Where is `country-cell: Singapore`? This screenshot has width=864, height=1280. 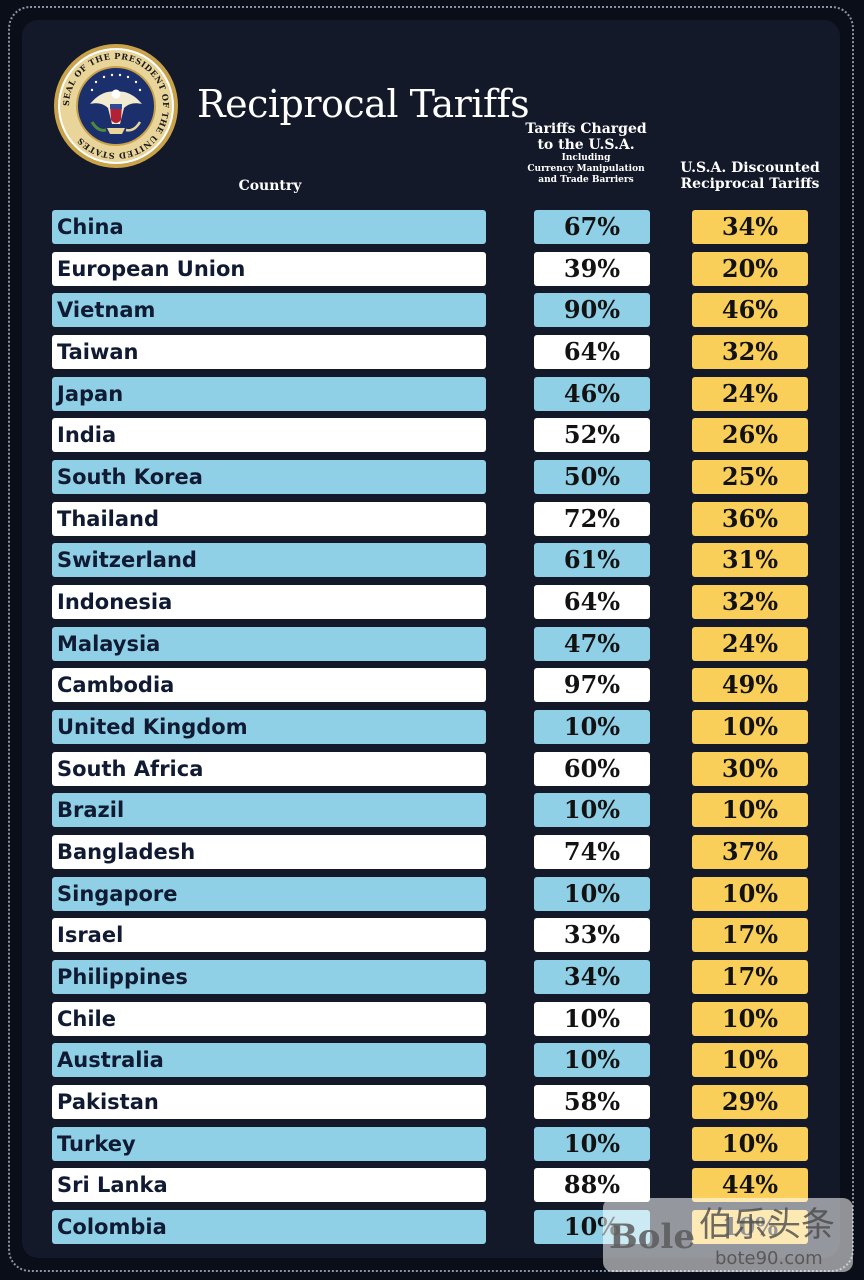
country-cell: Singapore is located at coordinates (269, 893).